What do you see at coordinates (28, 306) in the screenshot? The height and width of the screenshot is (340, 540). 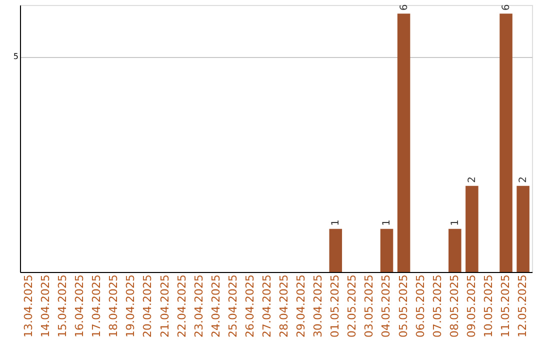 I see `x-tick-label: 13.04.2025` at bounding box center [28, 306].